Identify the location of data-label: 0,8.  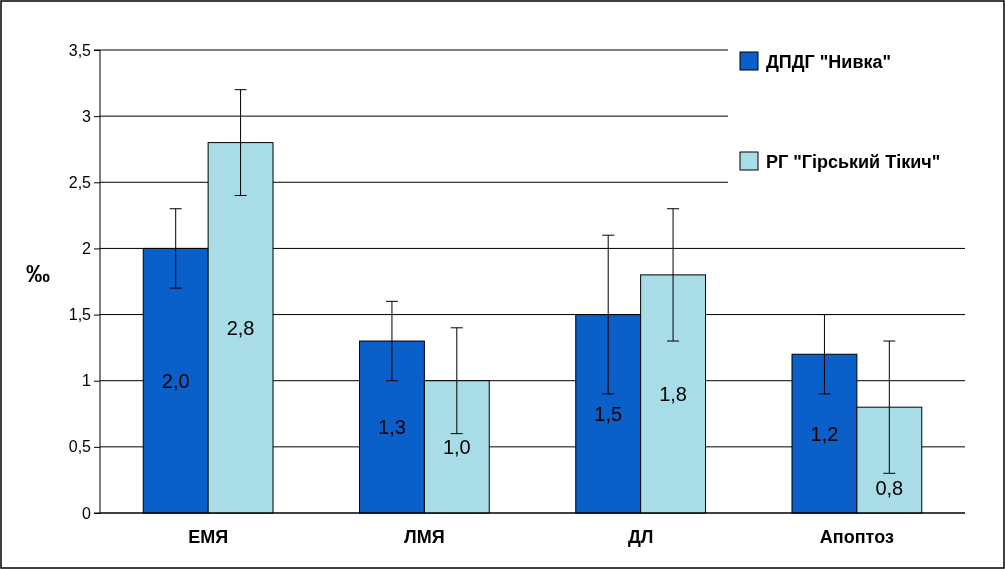
(889, 488).